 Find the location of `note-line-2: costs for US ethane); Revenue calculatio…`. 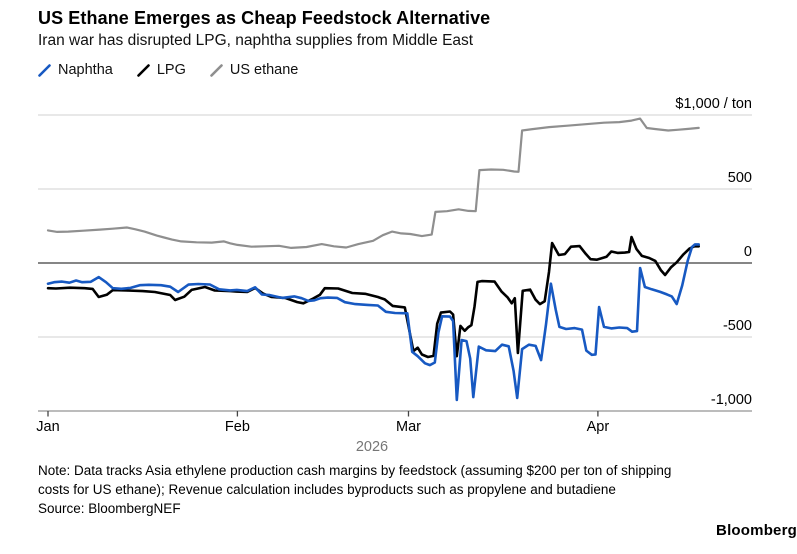

note-line-2: costs for US ethane); Revenue calculatio… is located at coordinates (327, 489).